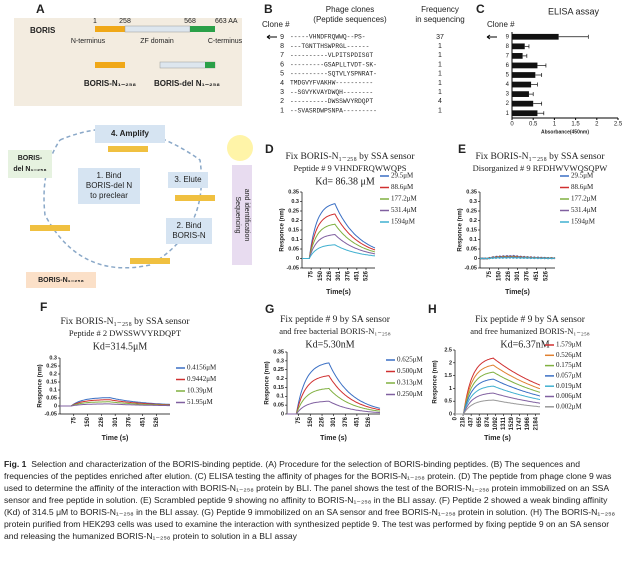 Image resolution: width=628 pixels, height=564 pixels. Describe the element at coordinates (328, 37) in the screenshot. I see `sequence: -----VHNDFRQWWQ--PS-` at that location.